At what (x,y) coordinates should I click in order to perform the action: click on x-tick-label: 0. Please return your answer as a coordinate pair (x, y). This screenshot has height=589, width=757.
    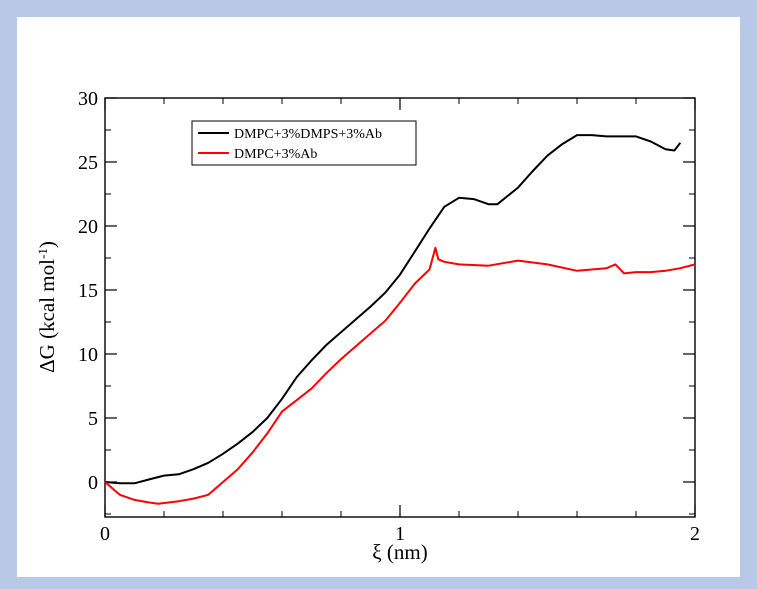
    Looking at the image, I should click on (105, 534).